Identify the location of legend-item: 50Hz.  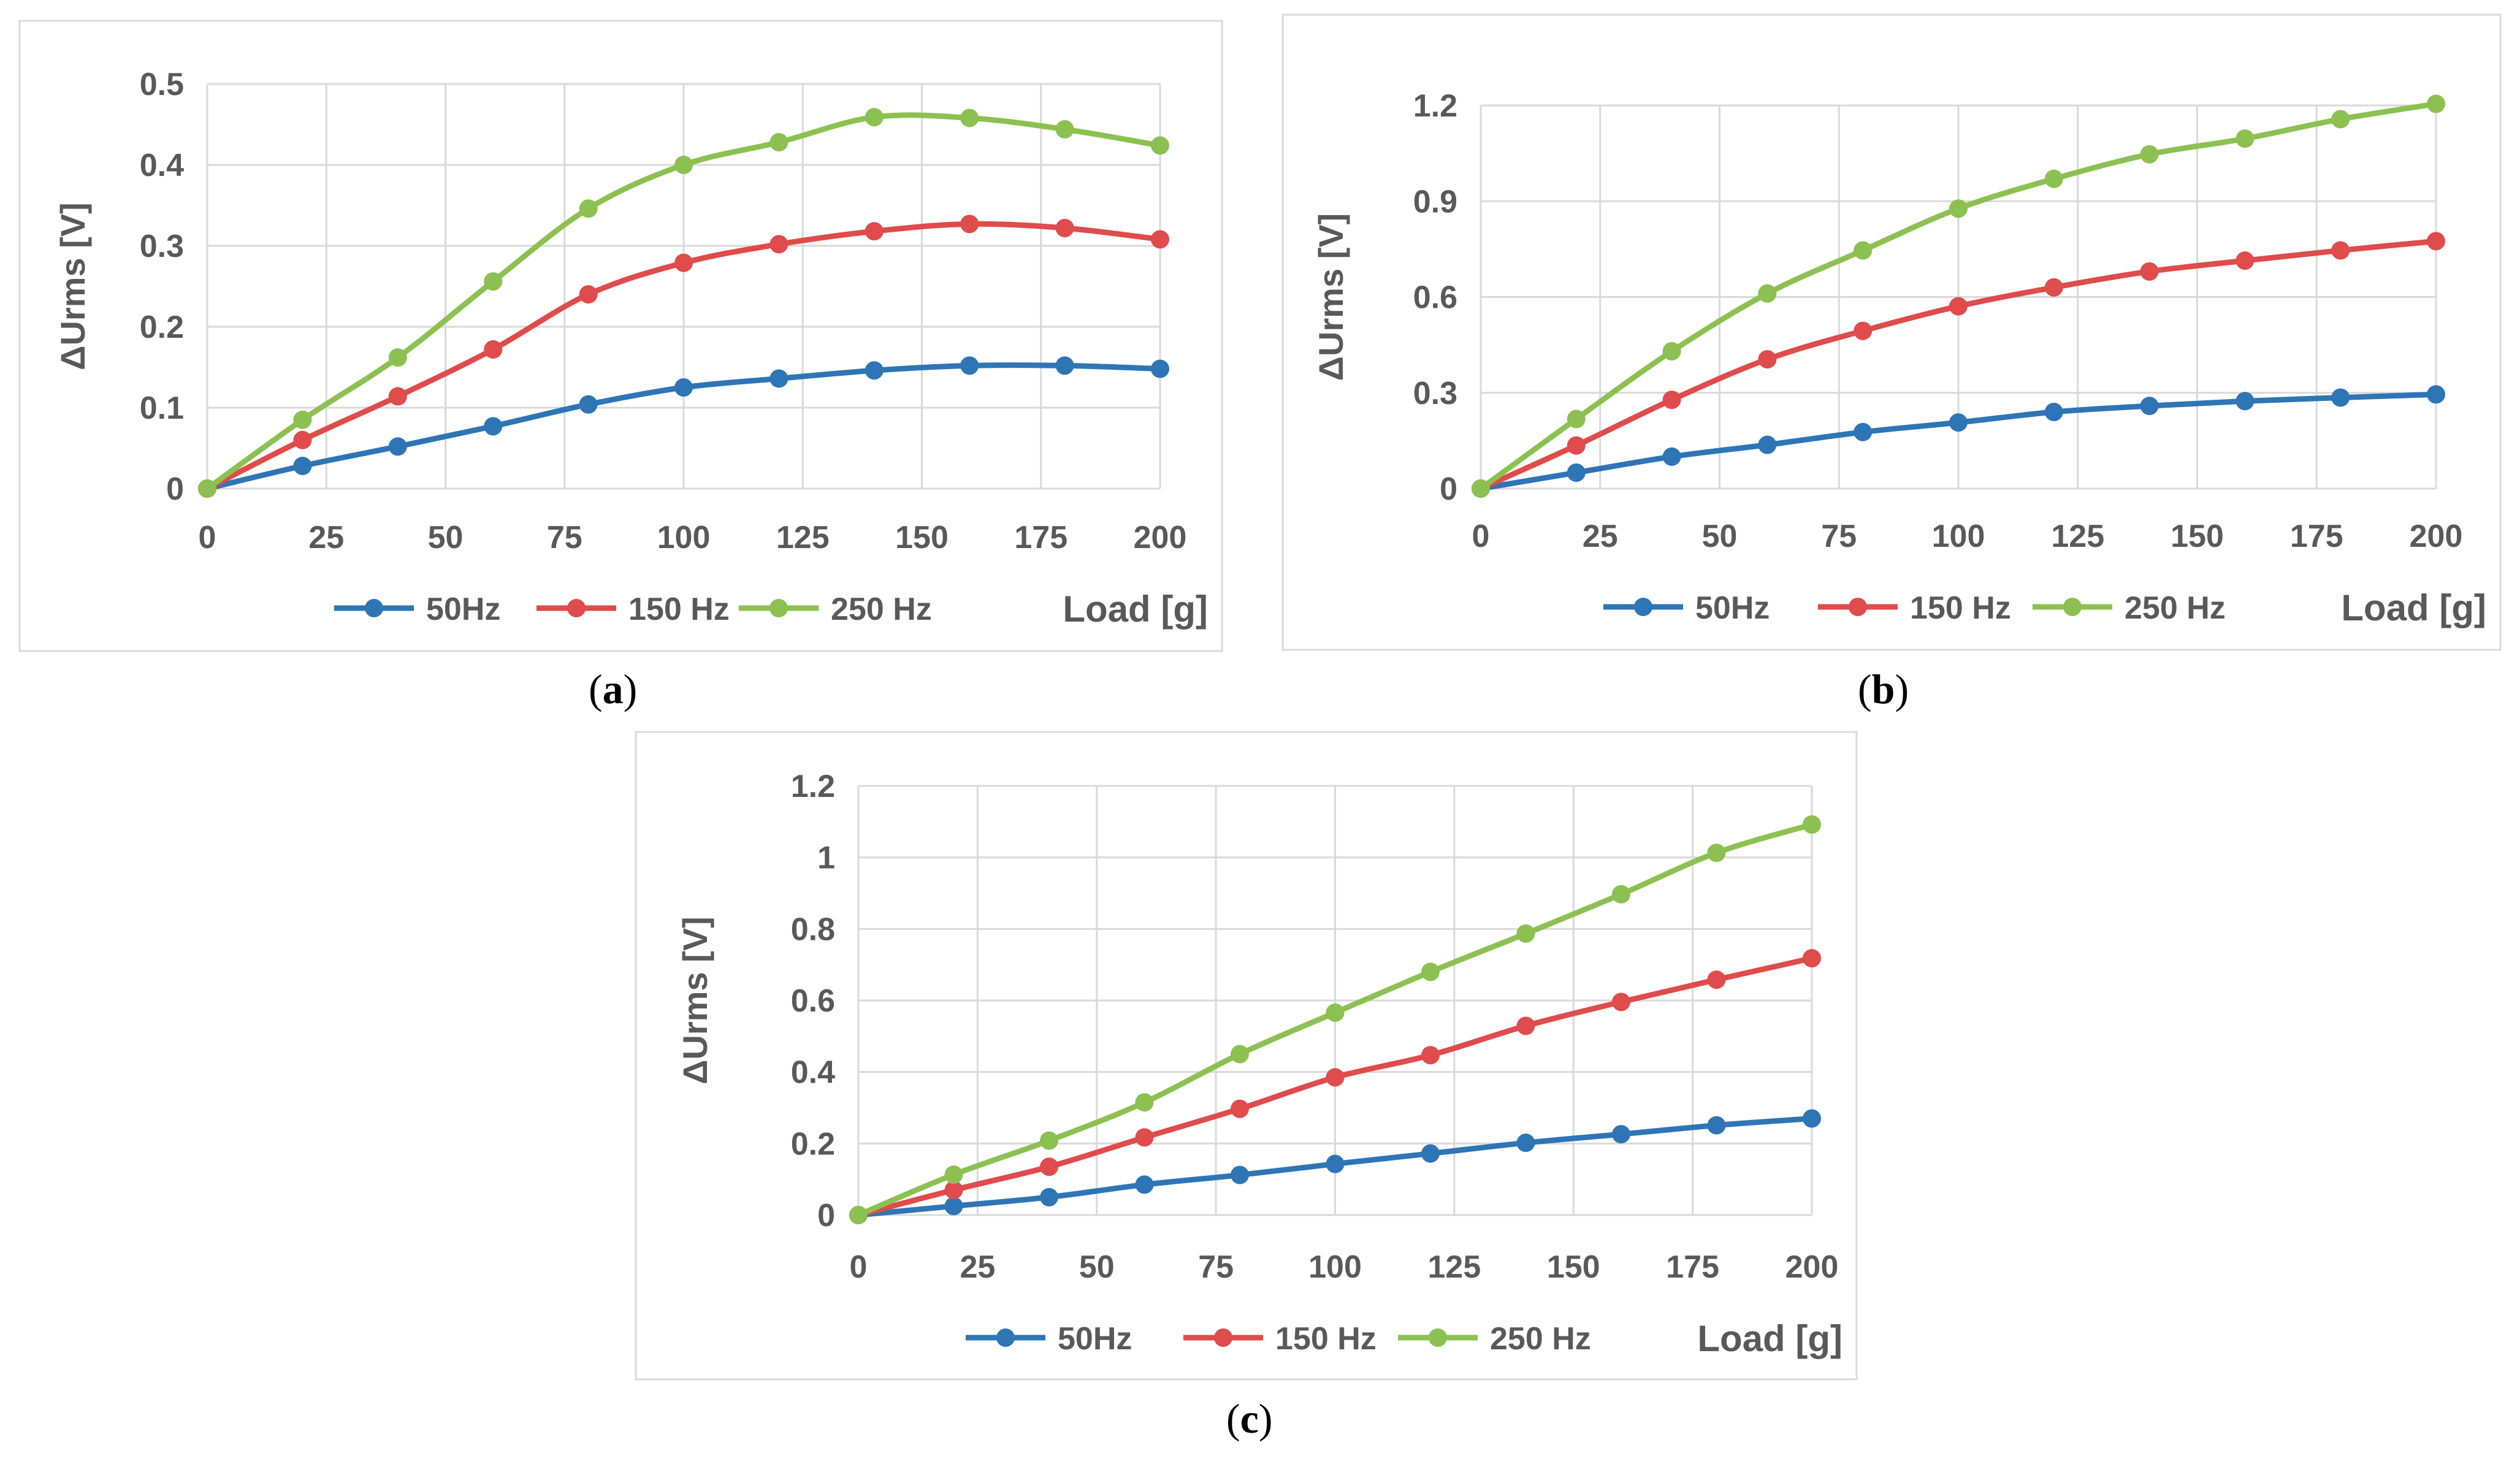
(1049, 1339).